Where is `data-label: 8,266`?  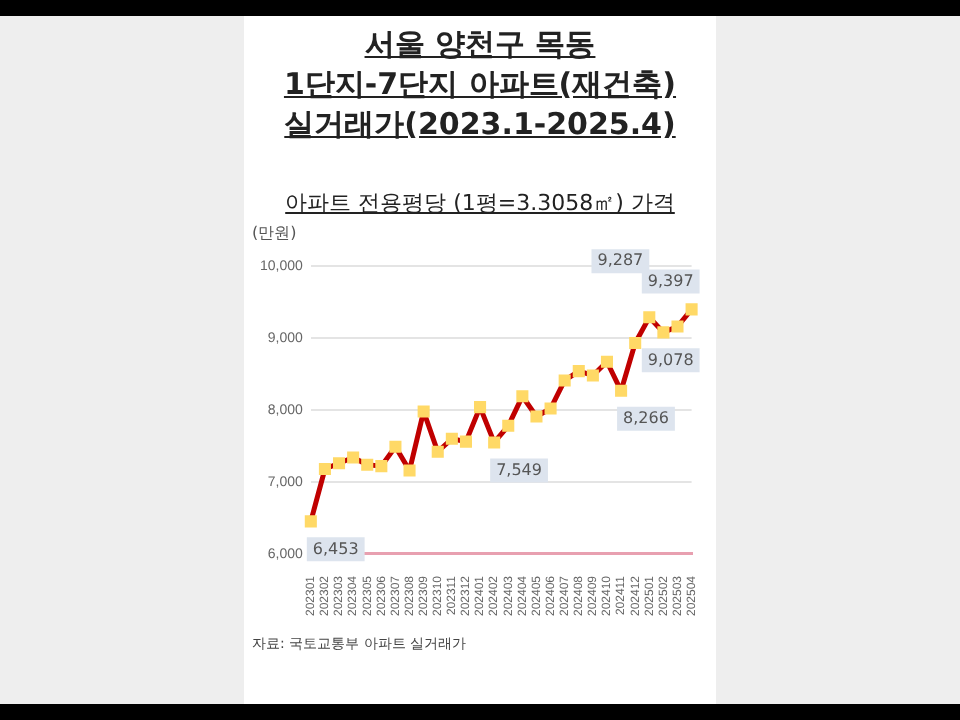
data-label: 8,266 is located at coordinates (646, 417).